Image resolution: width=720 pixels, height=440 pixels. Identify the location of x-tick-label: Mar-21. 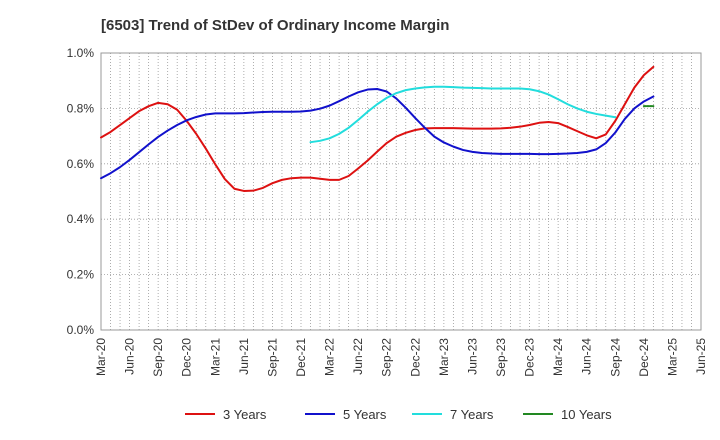
(215, 357).